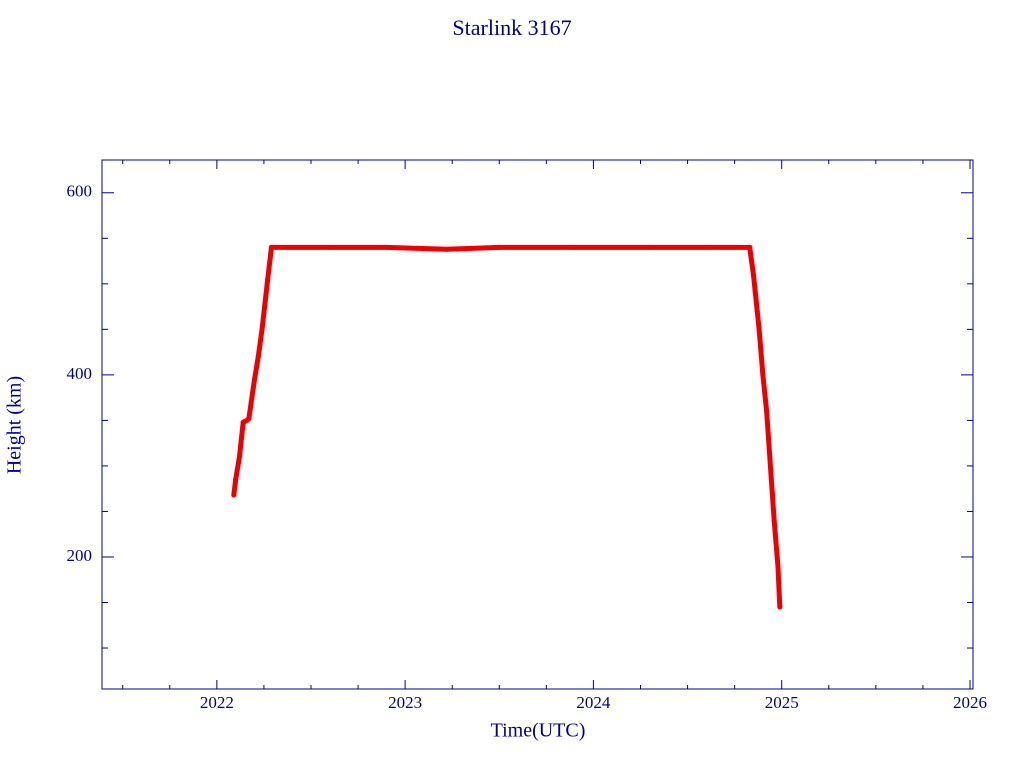 The image size is (1024, 768). Describe the element at coordinates (80, 191) in the screenshot. I see `y-tick-label: 600` at that location.